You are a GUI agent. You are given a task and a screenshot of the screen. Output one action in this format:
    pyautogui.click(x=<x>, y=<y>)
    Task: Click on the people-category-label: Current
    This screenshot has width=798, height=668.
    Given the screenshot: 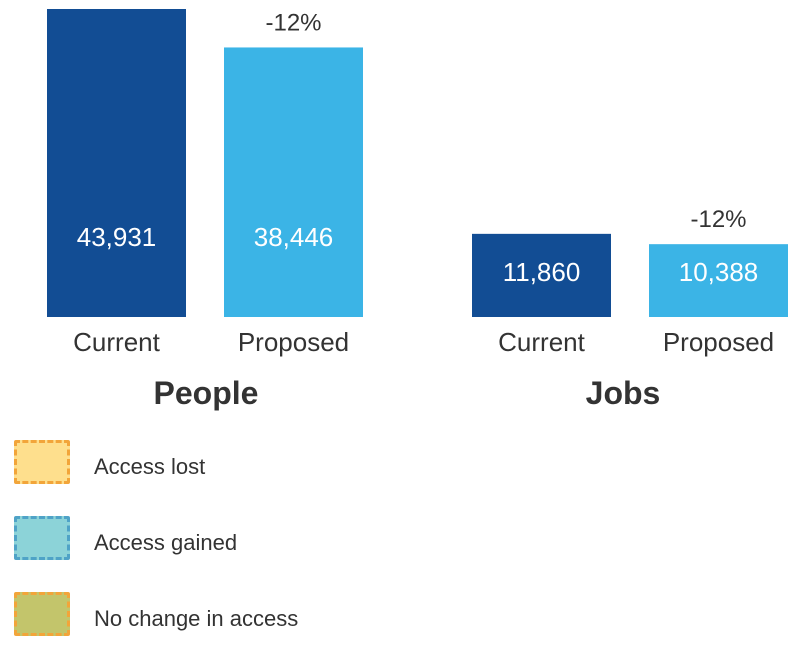 What is the action you would take?
    pyautogui.click(x=116, y=342)
    